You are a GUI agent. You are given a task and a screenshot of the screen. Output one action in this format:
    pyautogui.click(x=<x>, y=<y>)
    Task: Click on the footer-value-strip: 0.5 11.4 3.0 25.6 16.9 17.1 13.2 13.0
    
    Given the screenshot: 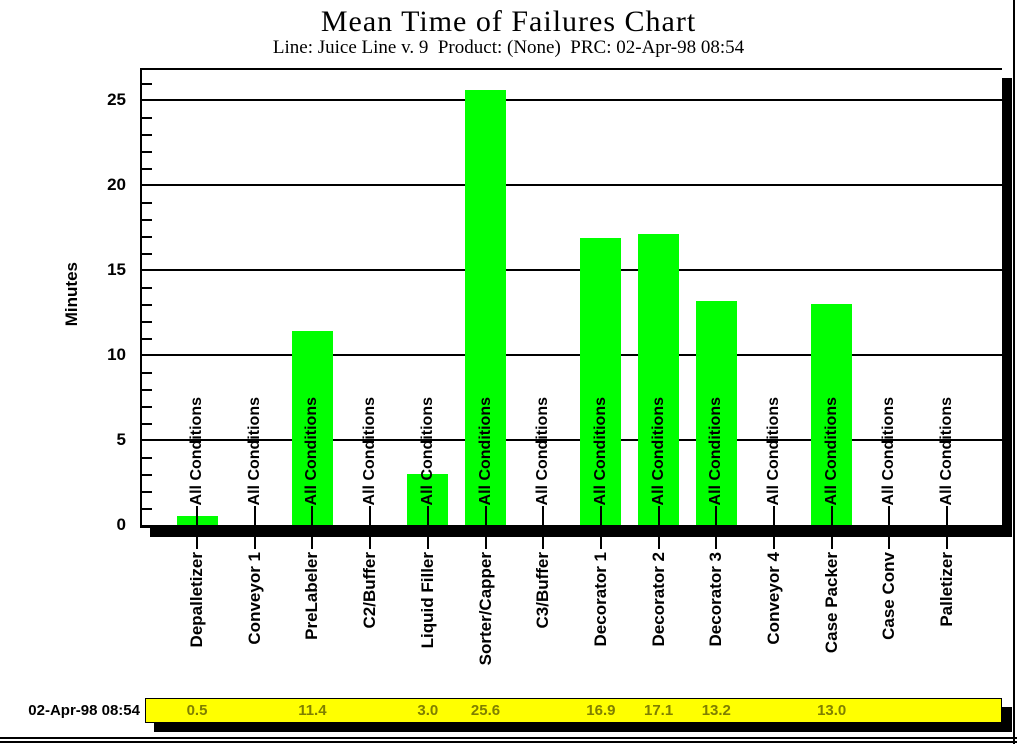 What is the action you would take?
    pyautogui.click(x=573, y=710)
    